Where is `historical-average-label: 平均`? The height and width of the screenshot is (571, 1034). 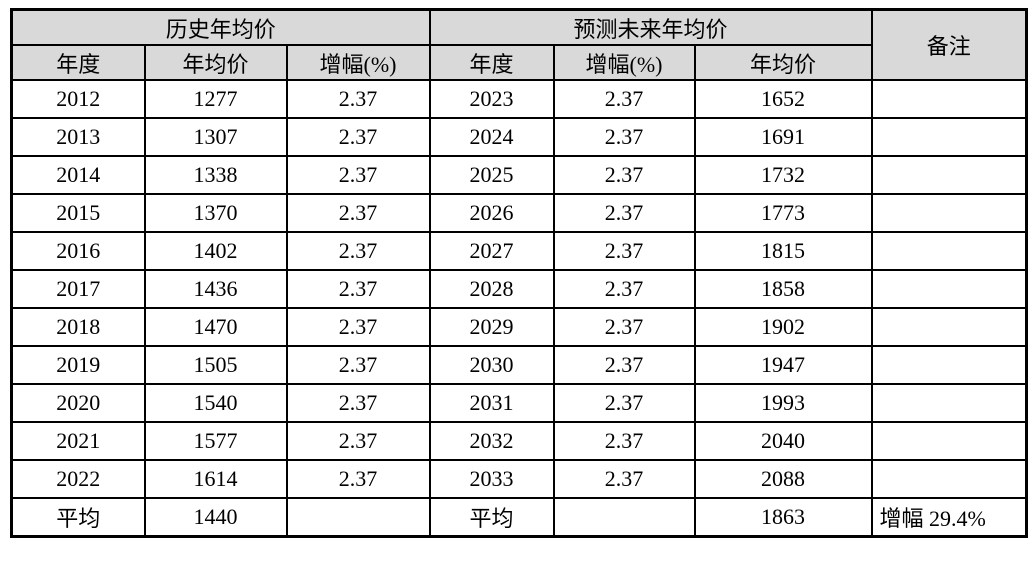 historical-average-label: 平均 is located at coordinates (78, 517).